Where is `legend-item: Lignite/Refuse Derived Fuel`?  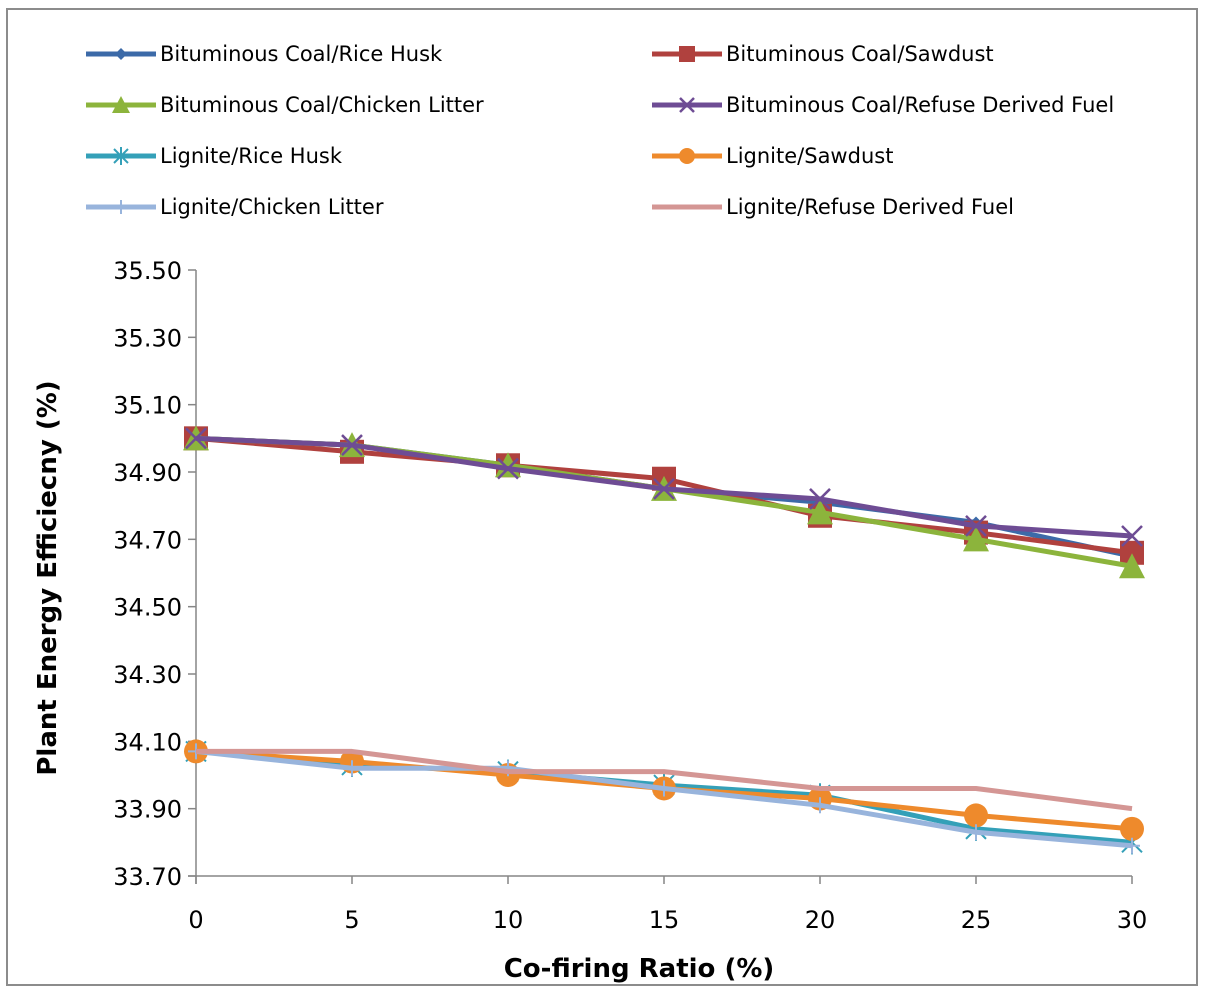
legend-item: Lignite/Refuse Derived Fuel is located at coordinates (833, 207).